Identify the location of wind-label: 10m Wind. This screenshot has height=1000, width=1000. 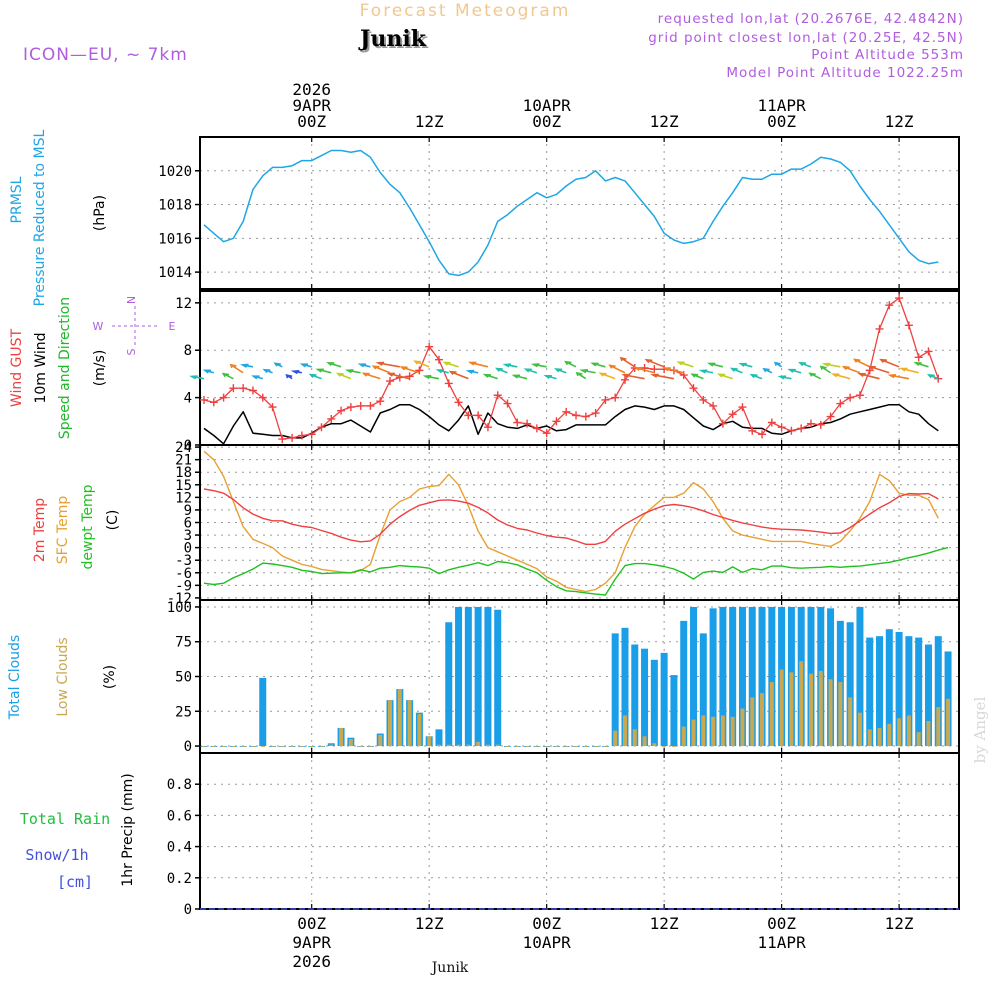
(41, 367).